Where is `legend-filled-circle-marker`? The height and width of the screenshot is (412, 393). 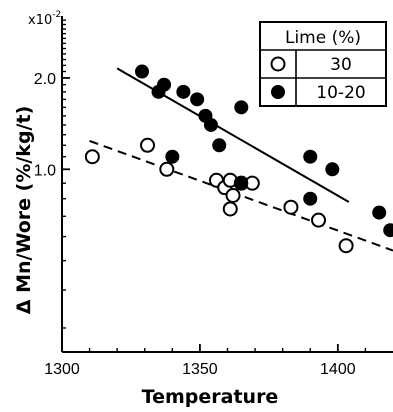 legend-filled-circle-marker is located at coordinates (278, 92).